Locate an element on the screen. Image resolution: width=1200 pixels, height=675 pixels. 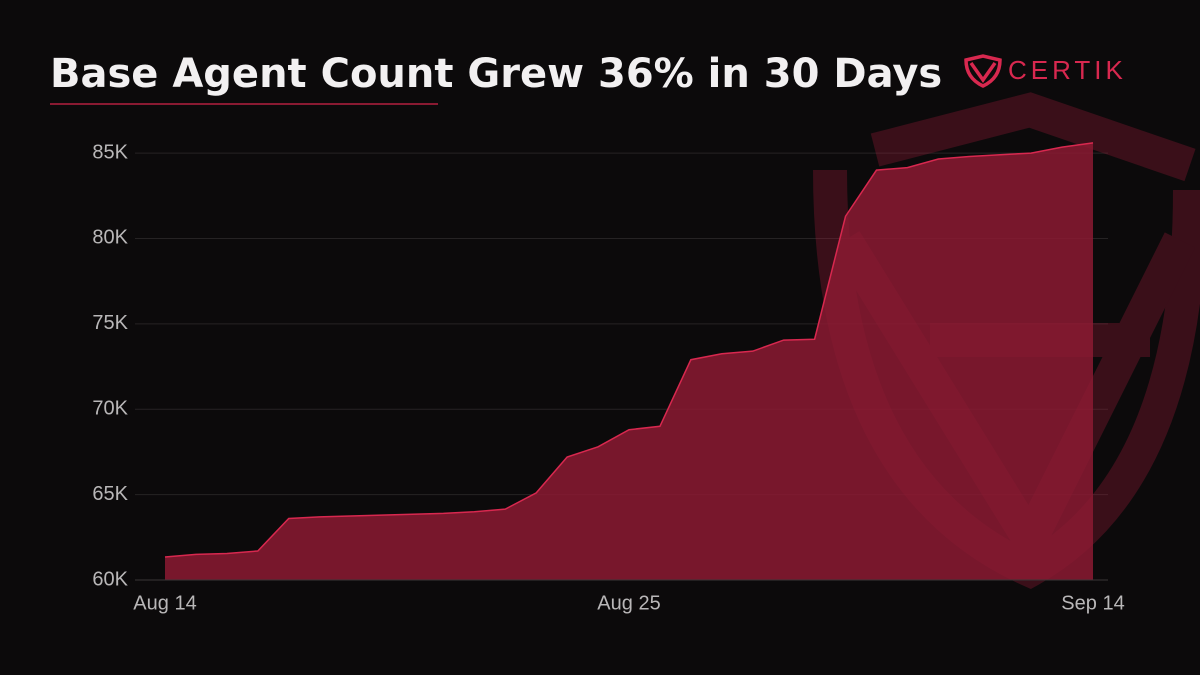
x-tick-label: Sep 14 is located at coordinates (1092, 603).